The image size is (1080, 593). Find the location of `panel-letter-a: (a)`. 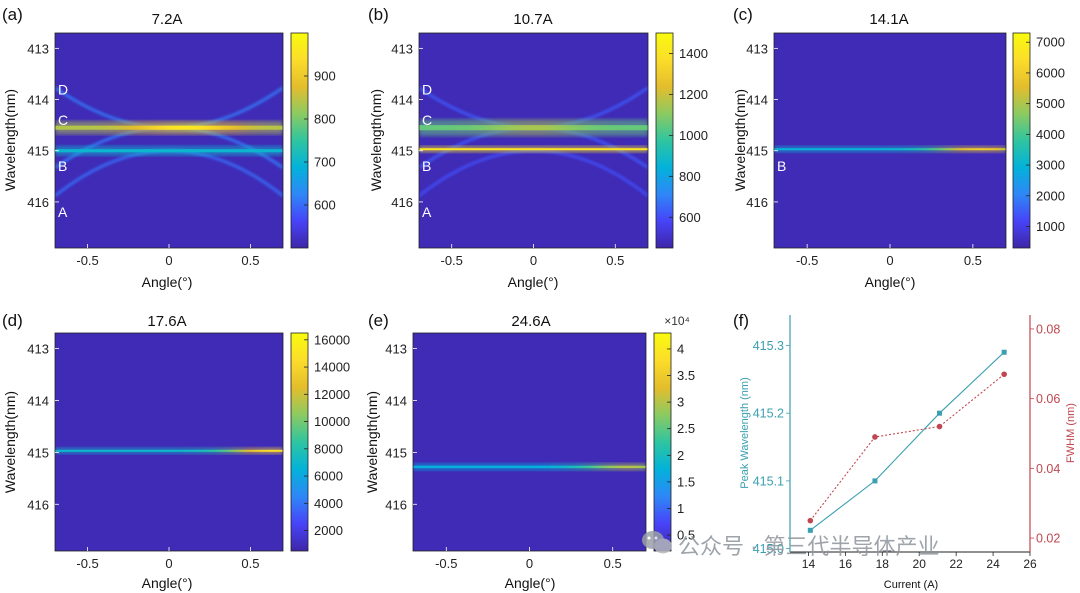

panel-letter-a: (a) is located at coordinates (12, 14).